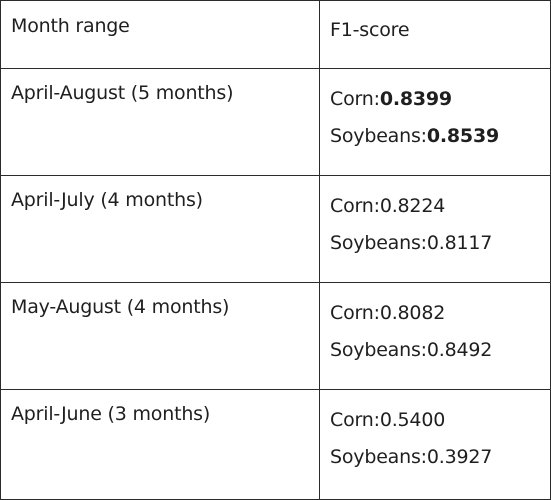 This screenshot has width=551, height=500. Describe the element at coordinates (370, 30) in the screenshot. I see `header-f1-score-label: F1-score` at that location.